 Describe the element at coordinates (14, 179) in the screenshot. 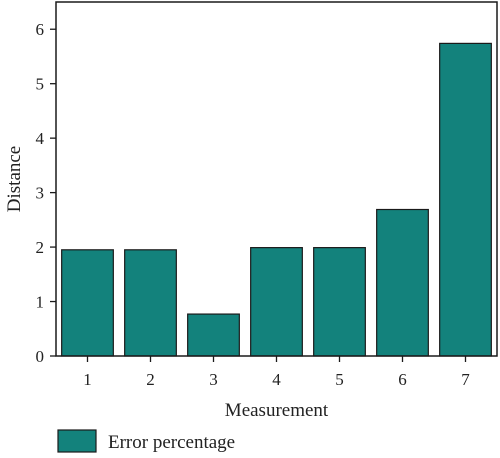

I see `y-axis-title: Distance` at that location.